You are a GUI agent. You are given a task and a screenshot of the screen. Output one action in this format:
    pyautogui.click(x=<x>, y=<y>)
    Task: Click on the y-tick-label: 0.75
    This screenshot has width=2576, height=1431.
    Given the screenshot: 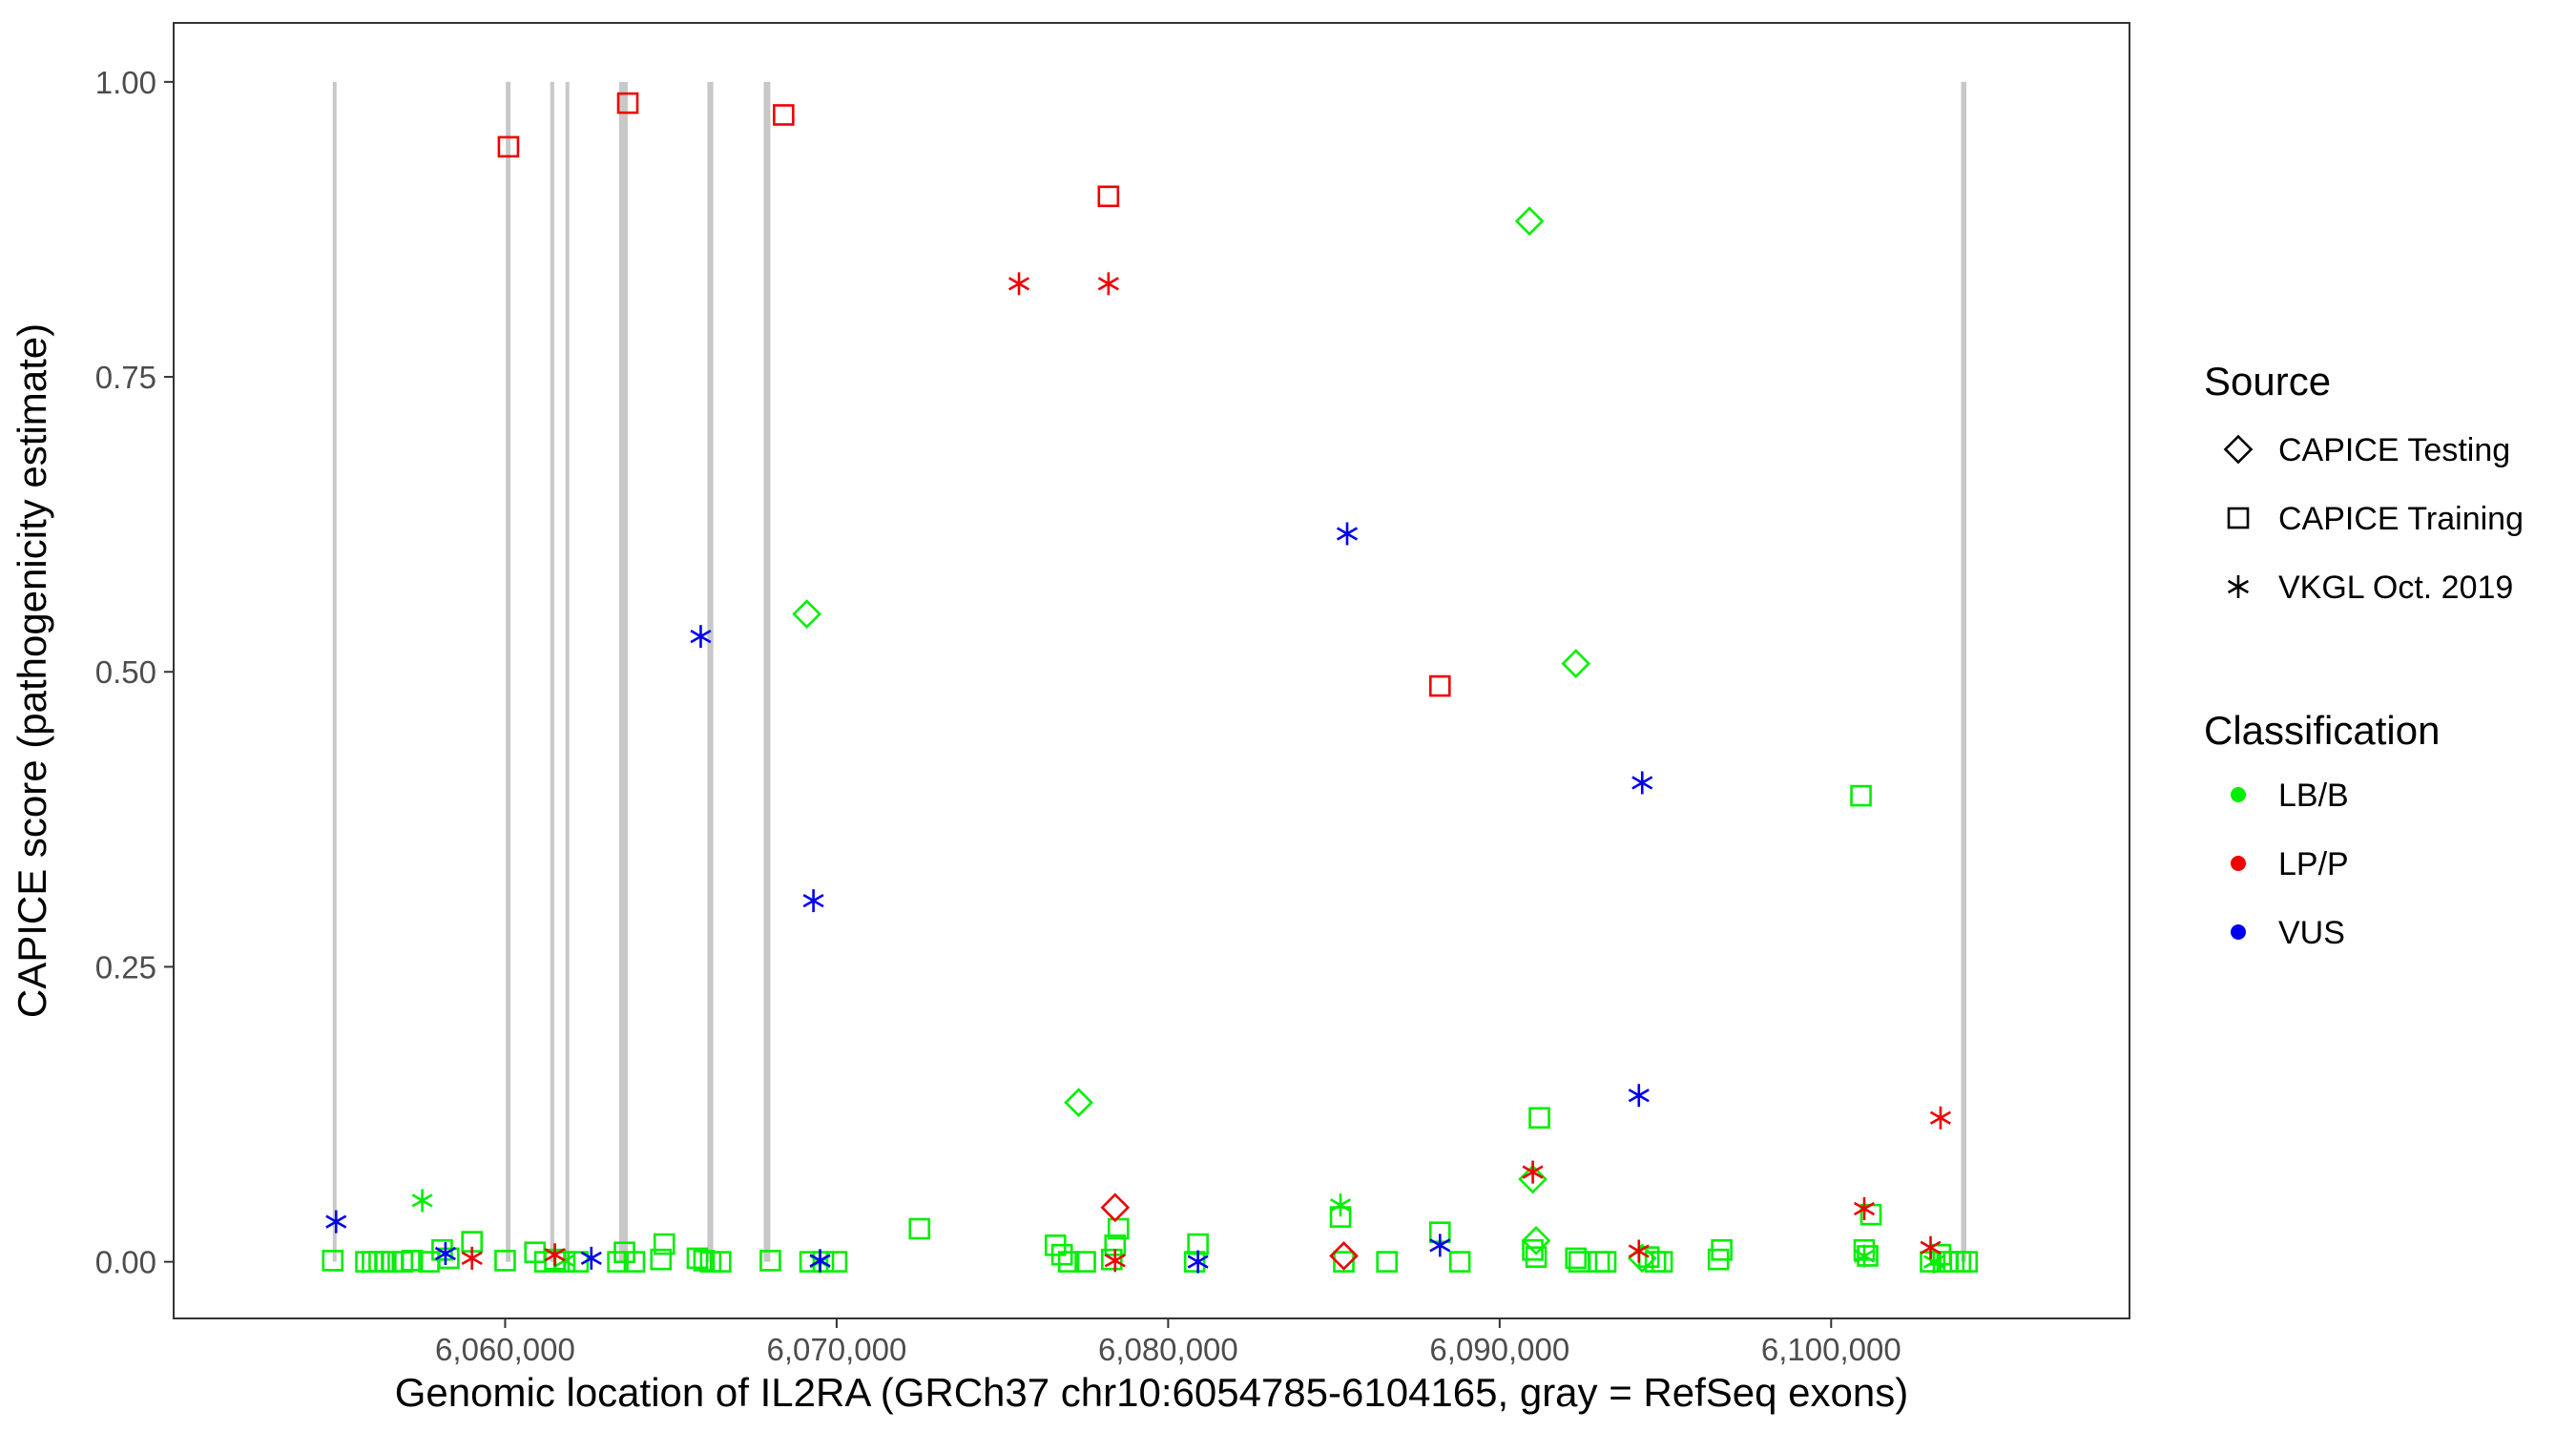 What is the action you would take?
    pyautogui.click(x=125, y=377)
    